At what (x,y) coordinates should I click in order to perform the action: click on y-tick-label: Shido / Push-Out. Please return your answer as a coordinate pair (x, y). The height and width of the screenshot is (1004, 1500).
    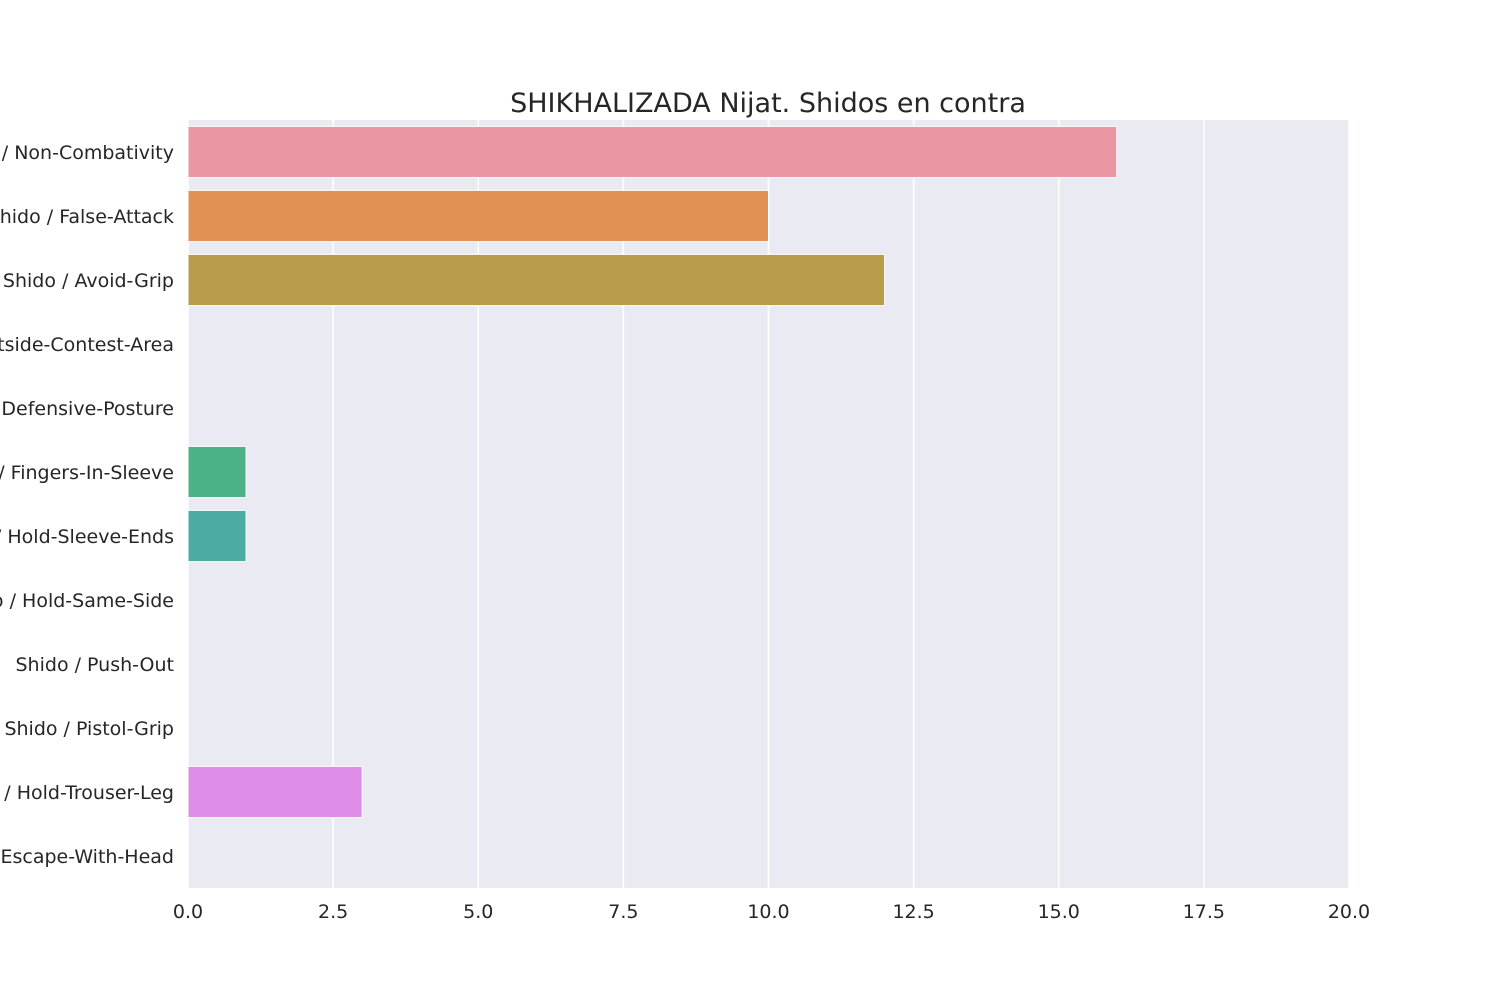
    Looking at the image, I should click on (95, 665).